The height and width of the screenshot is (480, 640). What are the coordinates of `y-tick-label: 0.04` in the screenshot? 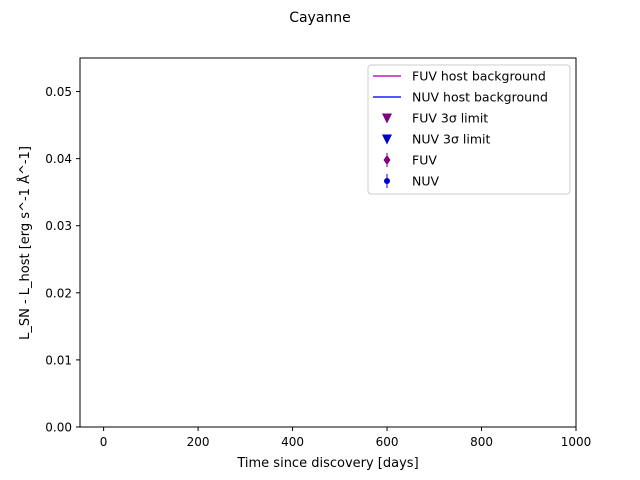 It's located at (58, 159).